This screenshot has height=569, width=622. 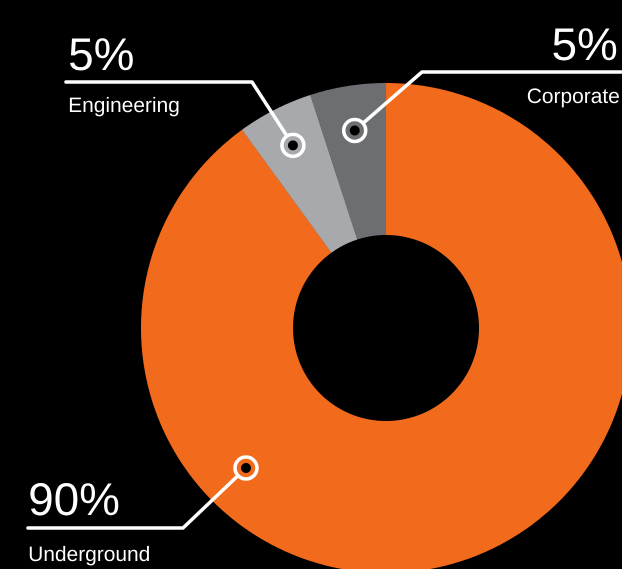 I want to click on slice-label: Engineering, so click(x=124, y=106).